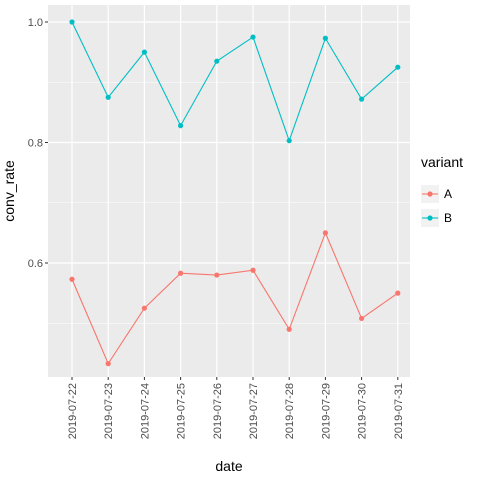 The height and width of the screenshot is (480, 500). What do you see at coordinates (9, 191) in the screenshot?
I see `y-axis-title: conv_rate` at bounding box center [9, 191].